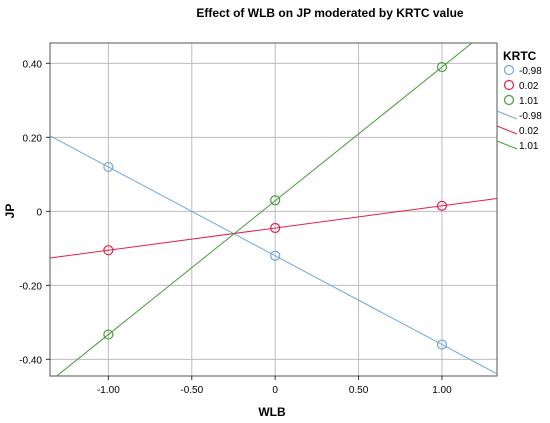 The height and width of the screenshot is (423, 550). Describe the element at coordinates (30, 360) in the screenshot. I see `y-tick-label: -0.40` at that location.